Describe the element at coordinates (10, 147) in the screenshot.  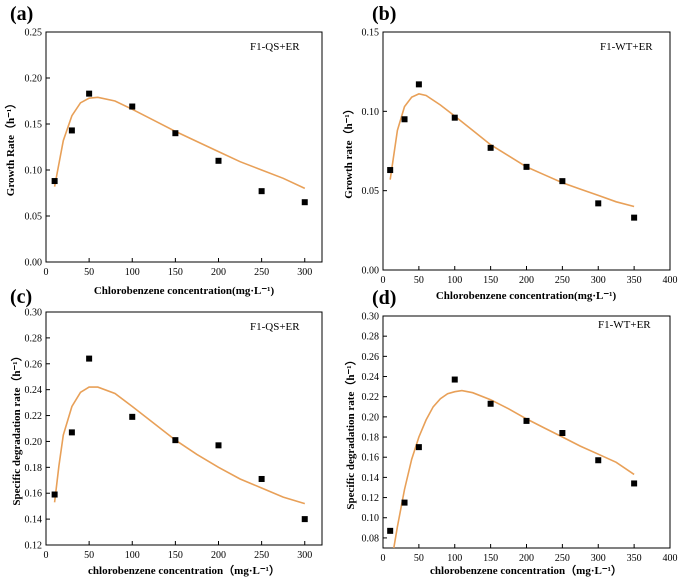
I see `y-axis-title: Growth Rate（h⁻¹）` at that location.